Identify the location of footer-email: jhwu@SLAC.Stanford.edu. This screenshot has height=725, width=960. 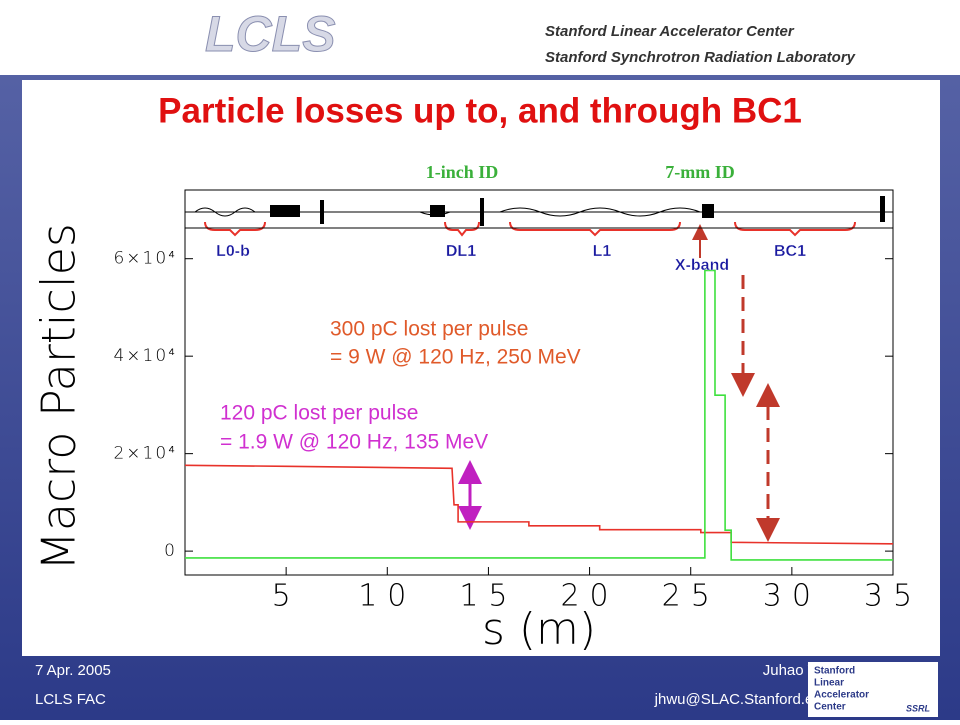
(742, 699).